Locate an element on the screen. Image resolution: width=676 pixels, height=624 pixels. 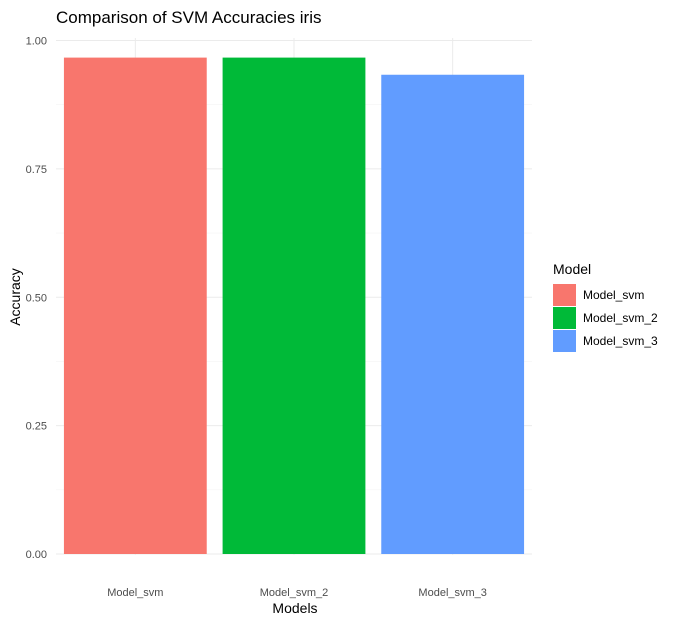
y-tick-label: 0.50 is located at coordinates (36, 298).